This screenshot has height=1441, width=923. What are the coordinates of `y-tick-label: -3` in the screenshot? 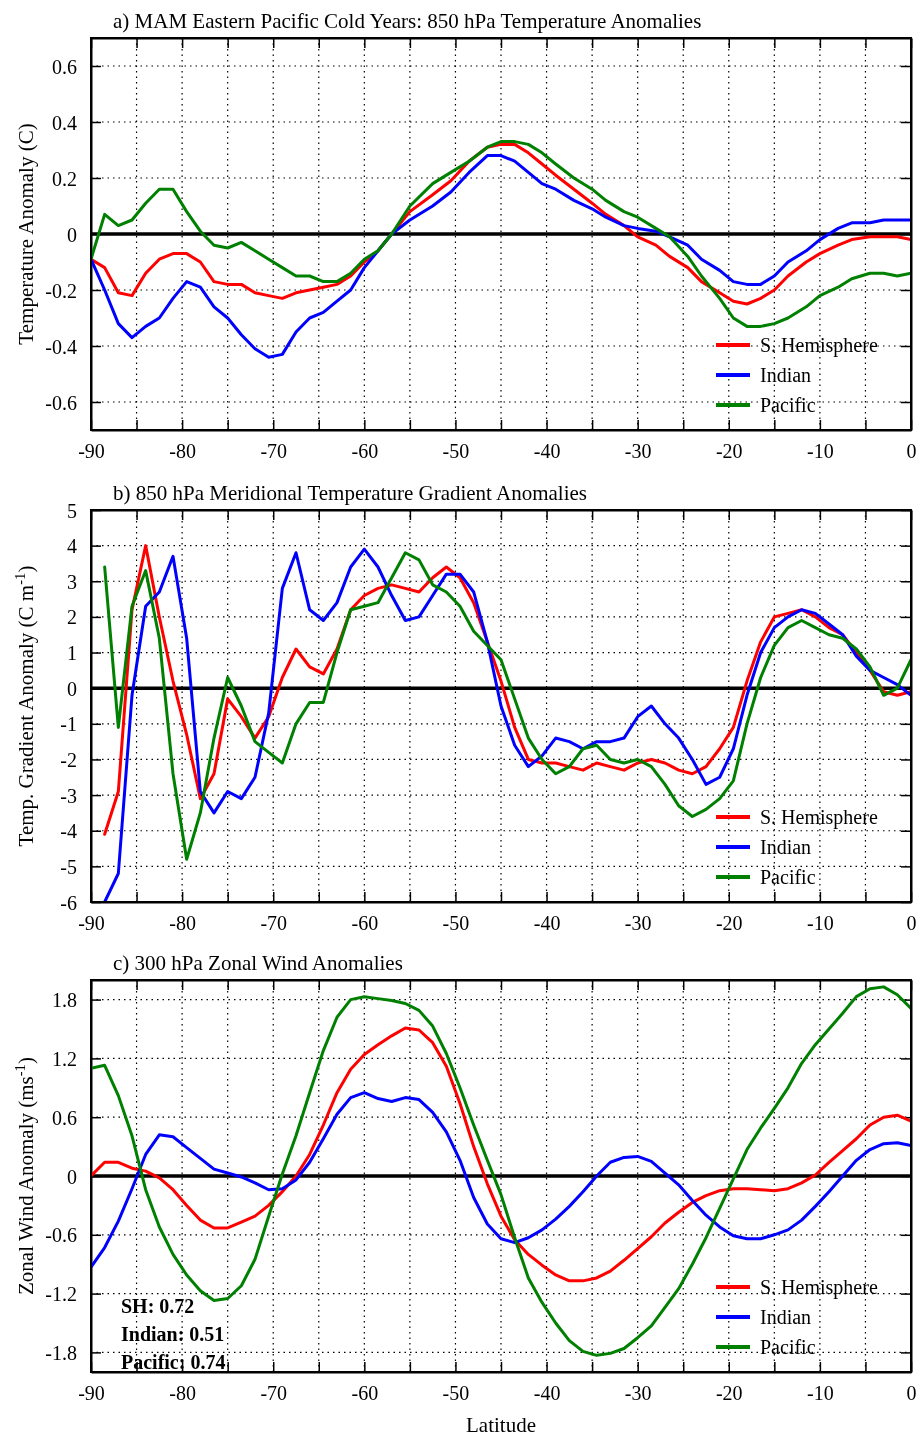 It's located at (68, 795).